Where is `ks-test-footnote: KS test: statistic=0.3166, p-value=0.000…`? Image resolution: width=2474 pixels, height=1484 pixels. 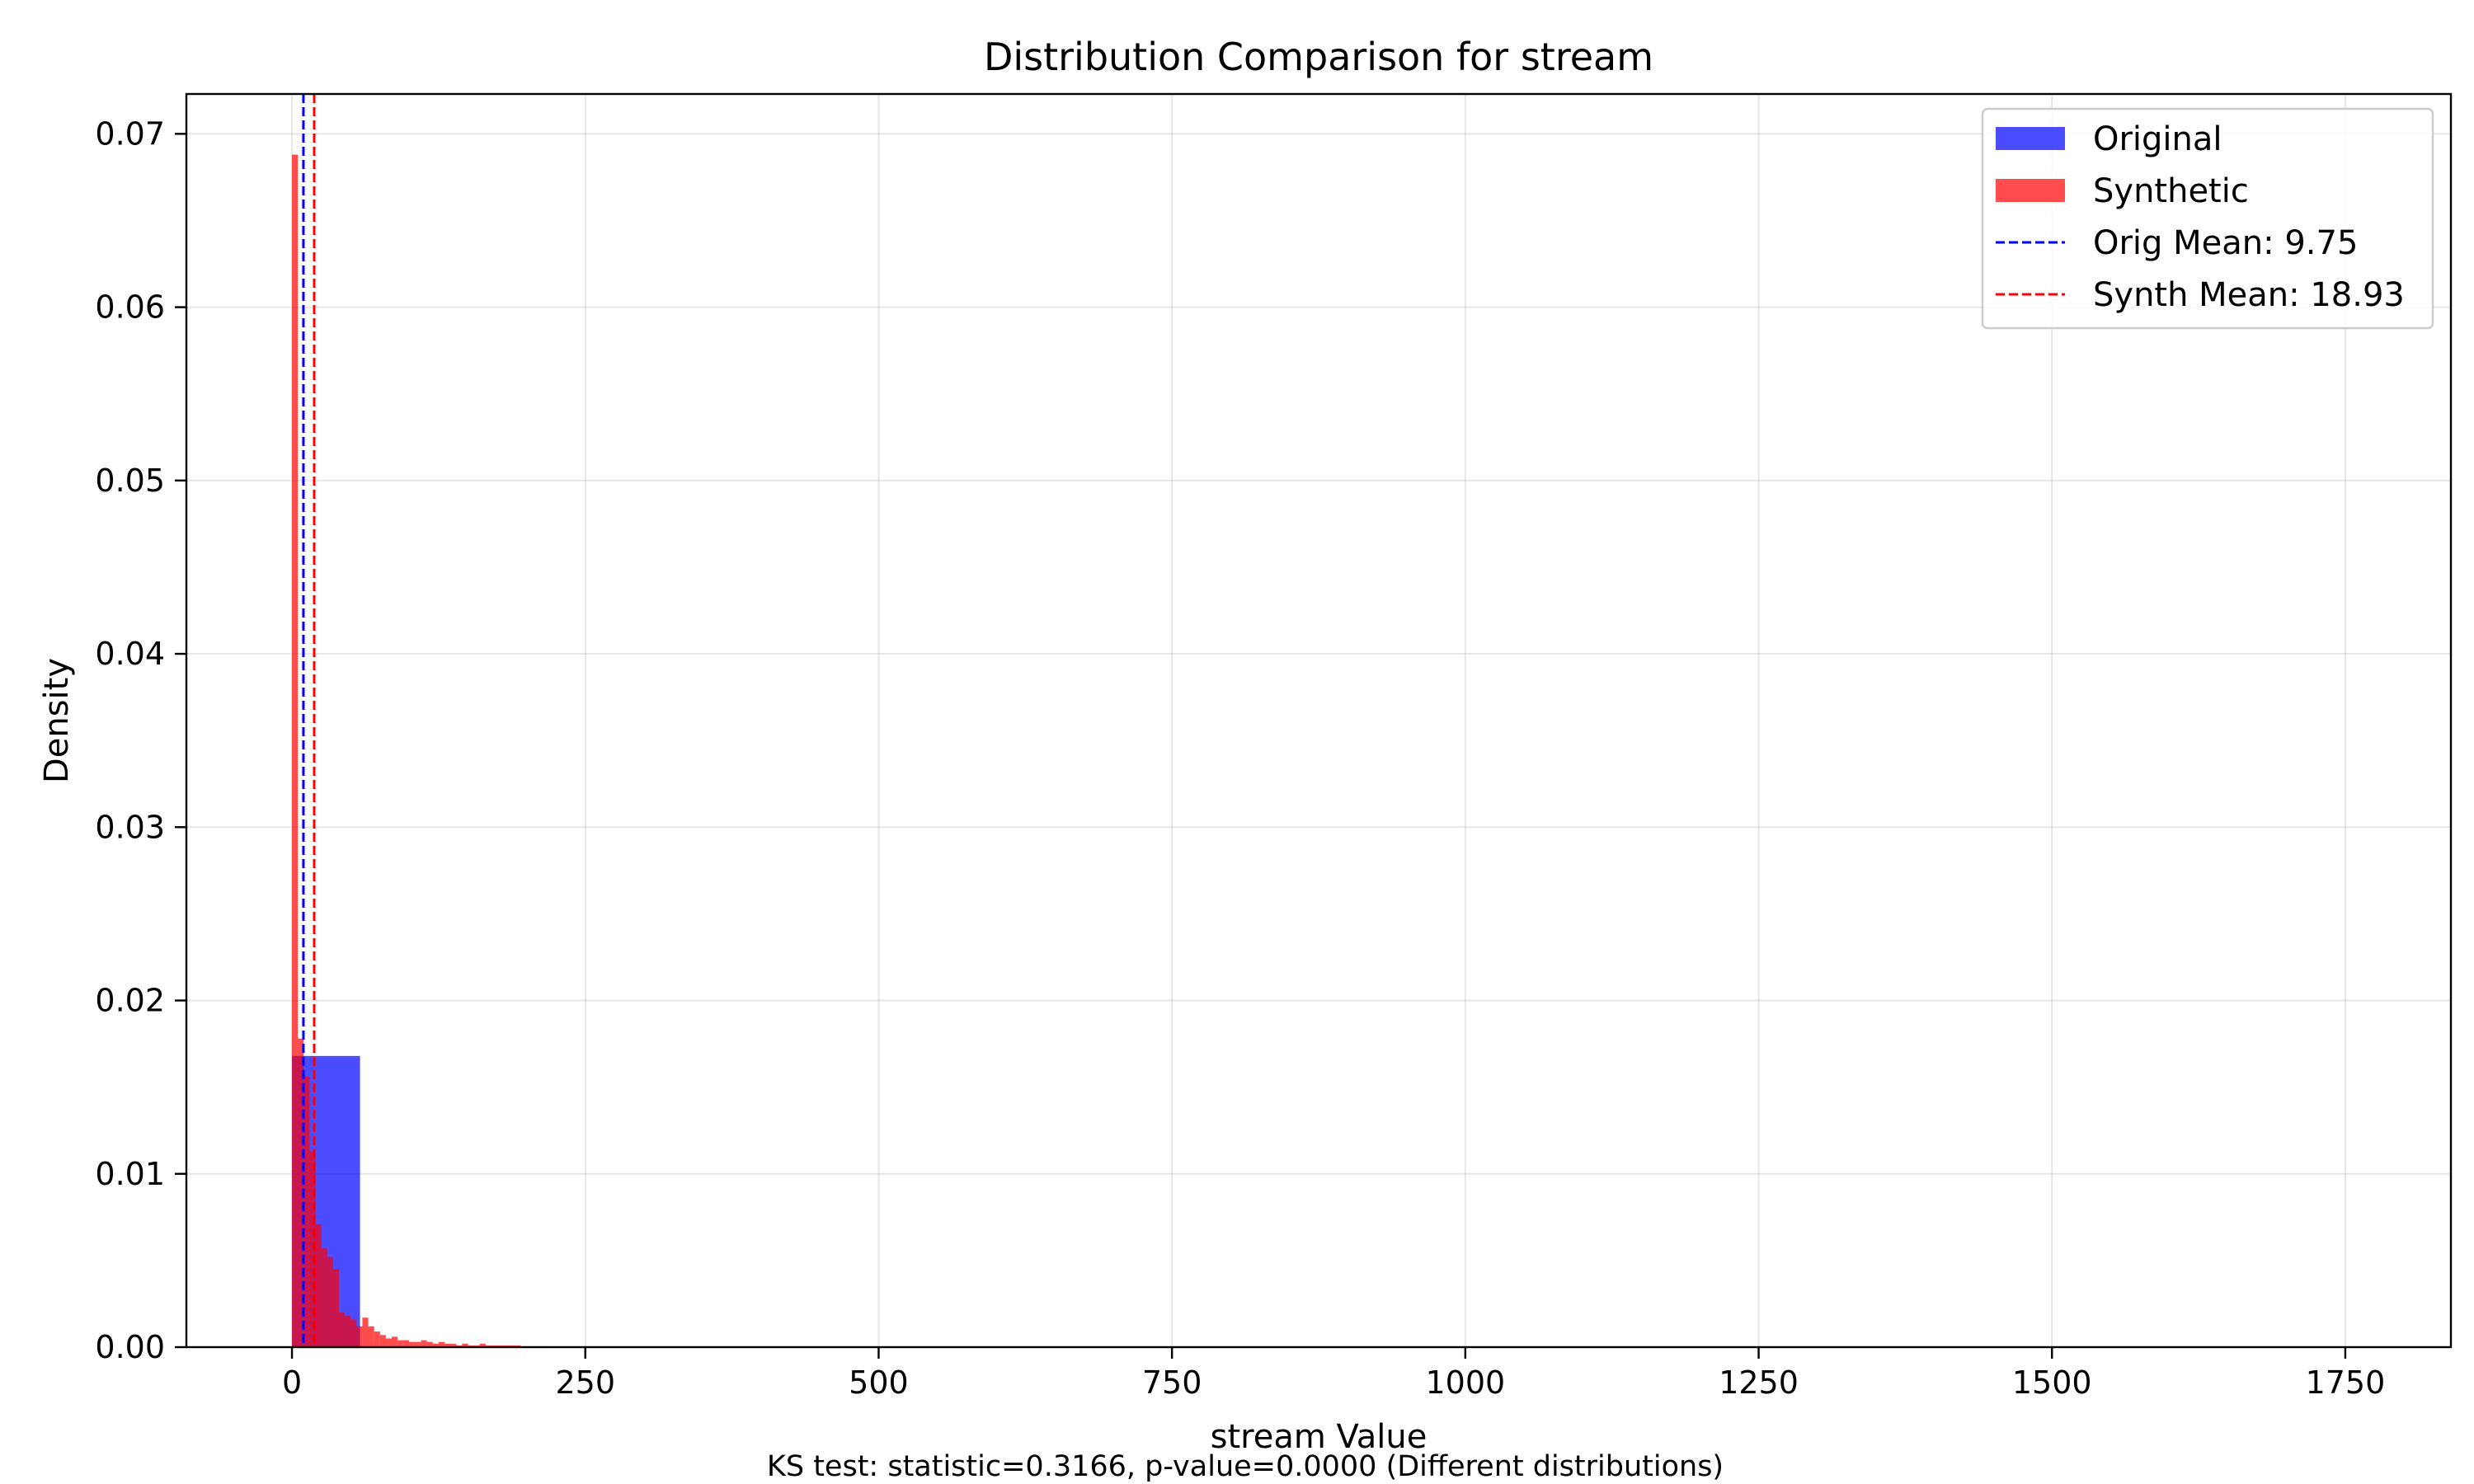 ks-test-footnote: KS test: statistic=0.3166, p-value=0.000… is located at coordinates (1245, 1466).